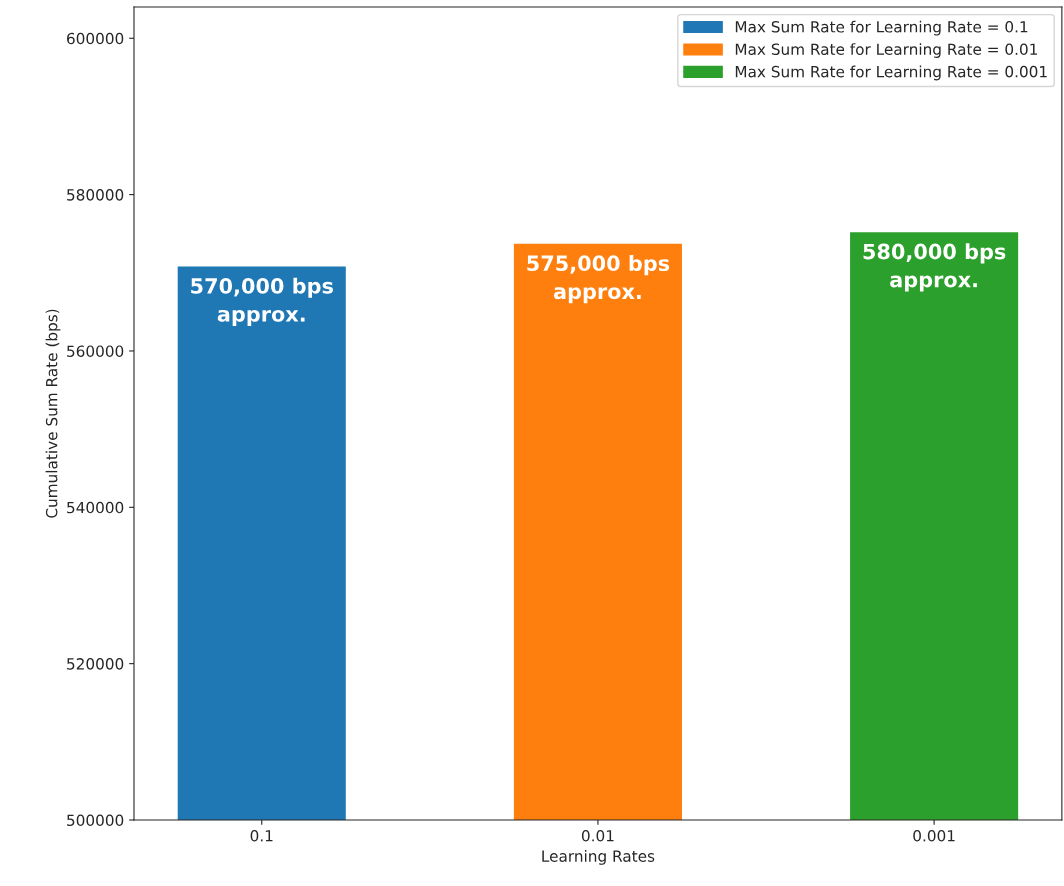 This screenshot has width=1064, height=886. What do you see at coordinates (53, 413) in the screenshot?
I see `y-axis-title: Cumulative Sum Rate (bps)` at bounding box center [53, 413].